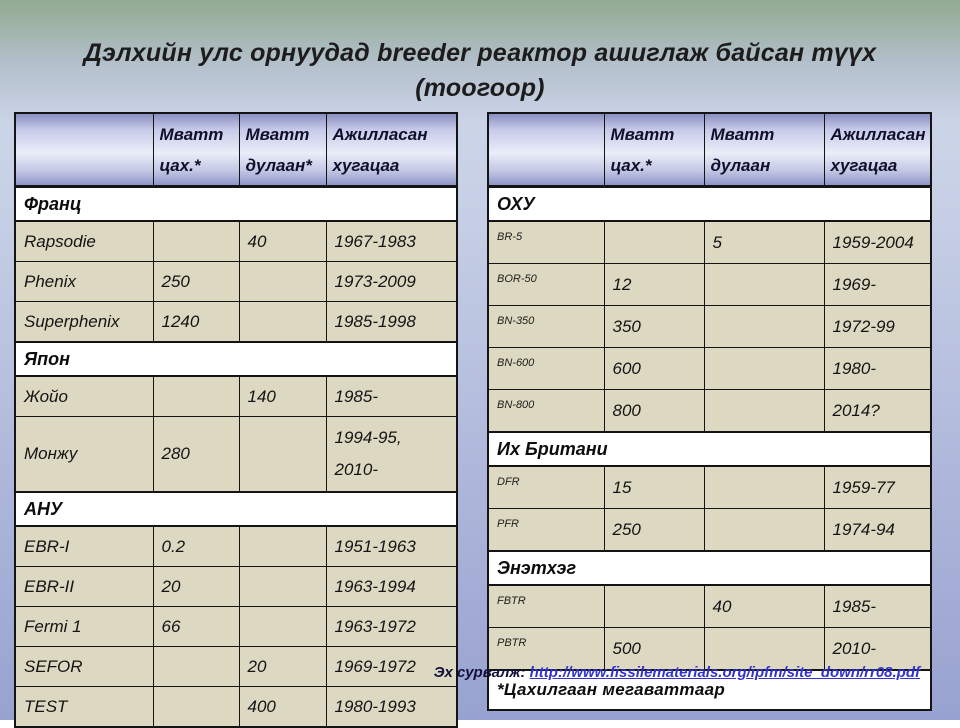 The height and width of the screenshot is (728, 960). What do you see at coordinates (654, 369) in the screenshot?
I see `mw-electric-cell: 600` at bounding box center [654, 369].